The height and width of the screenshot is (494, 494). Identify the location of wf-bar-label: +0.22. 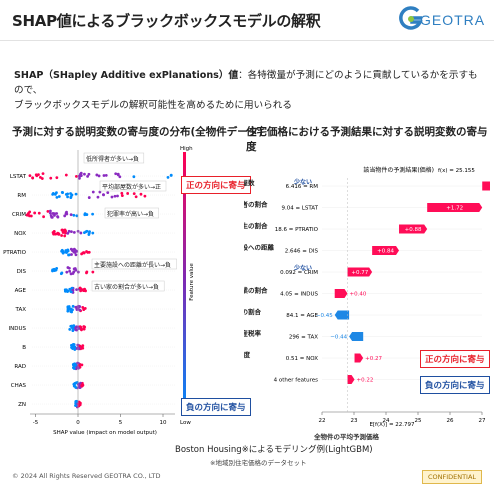
(365, 381).